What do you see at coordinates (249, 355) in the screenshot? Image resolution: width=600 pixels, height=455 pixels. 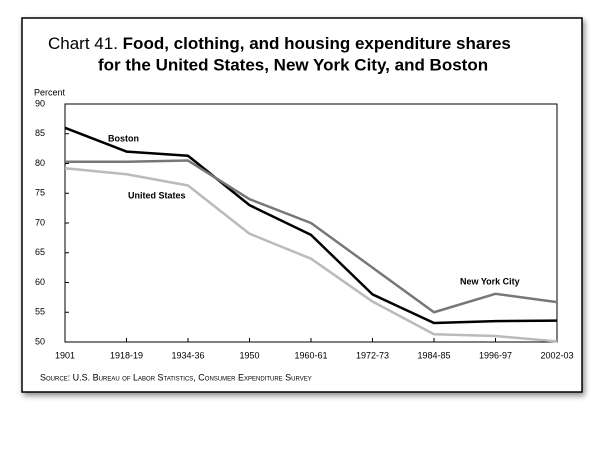 I see `x-tick-label: 1950` at bounding box center [249, 355].